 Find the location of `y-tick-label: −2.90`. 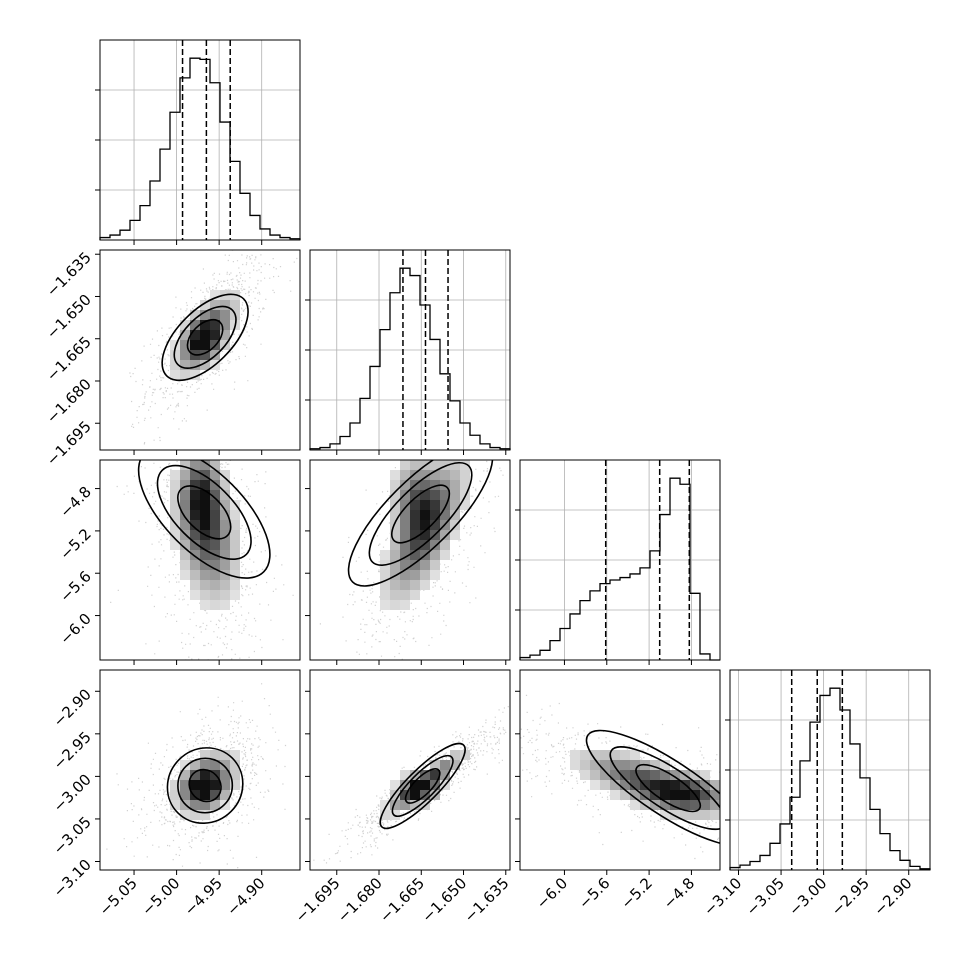

y-tick-label: −2.90 is located at coordinates (72, 707).